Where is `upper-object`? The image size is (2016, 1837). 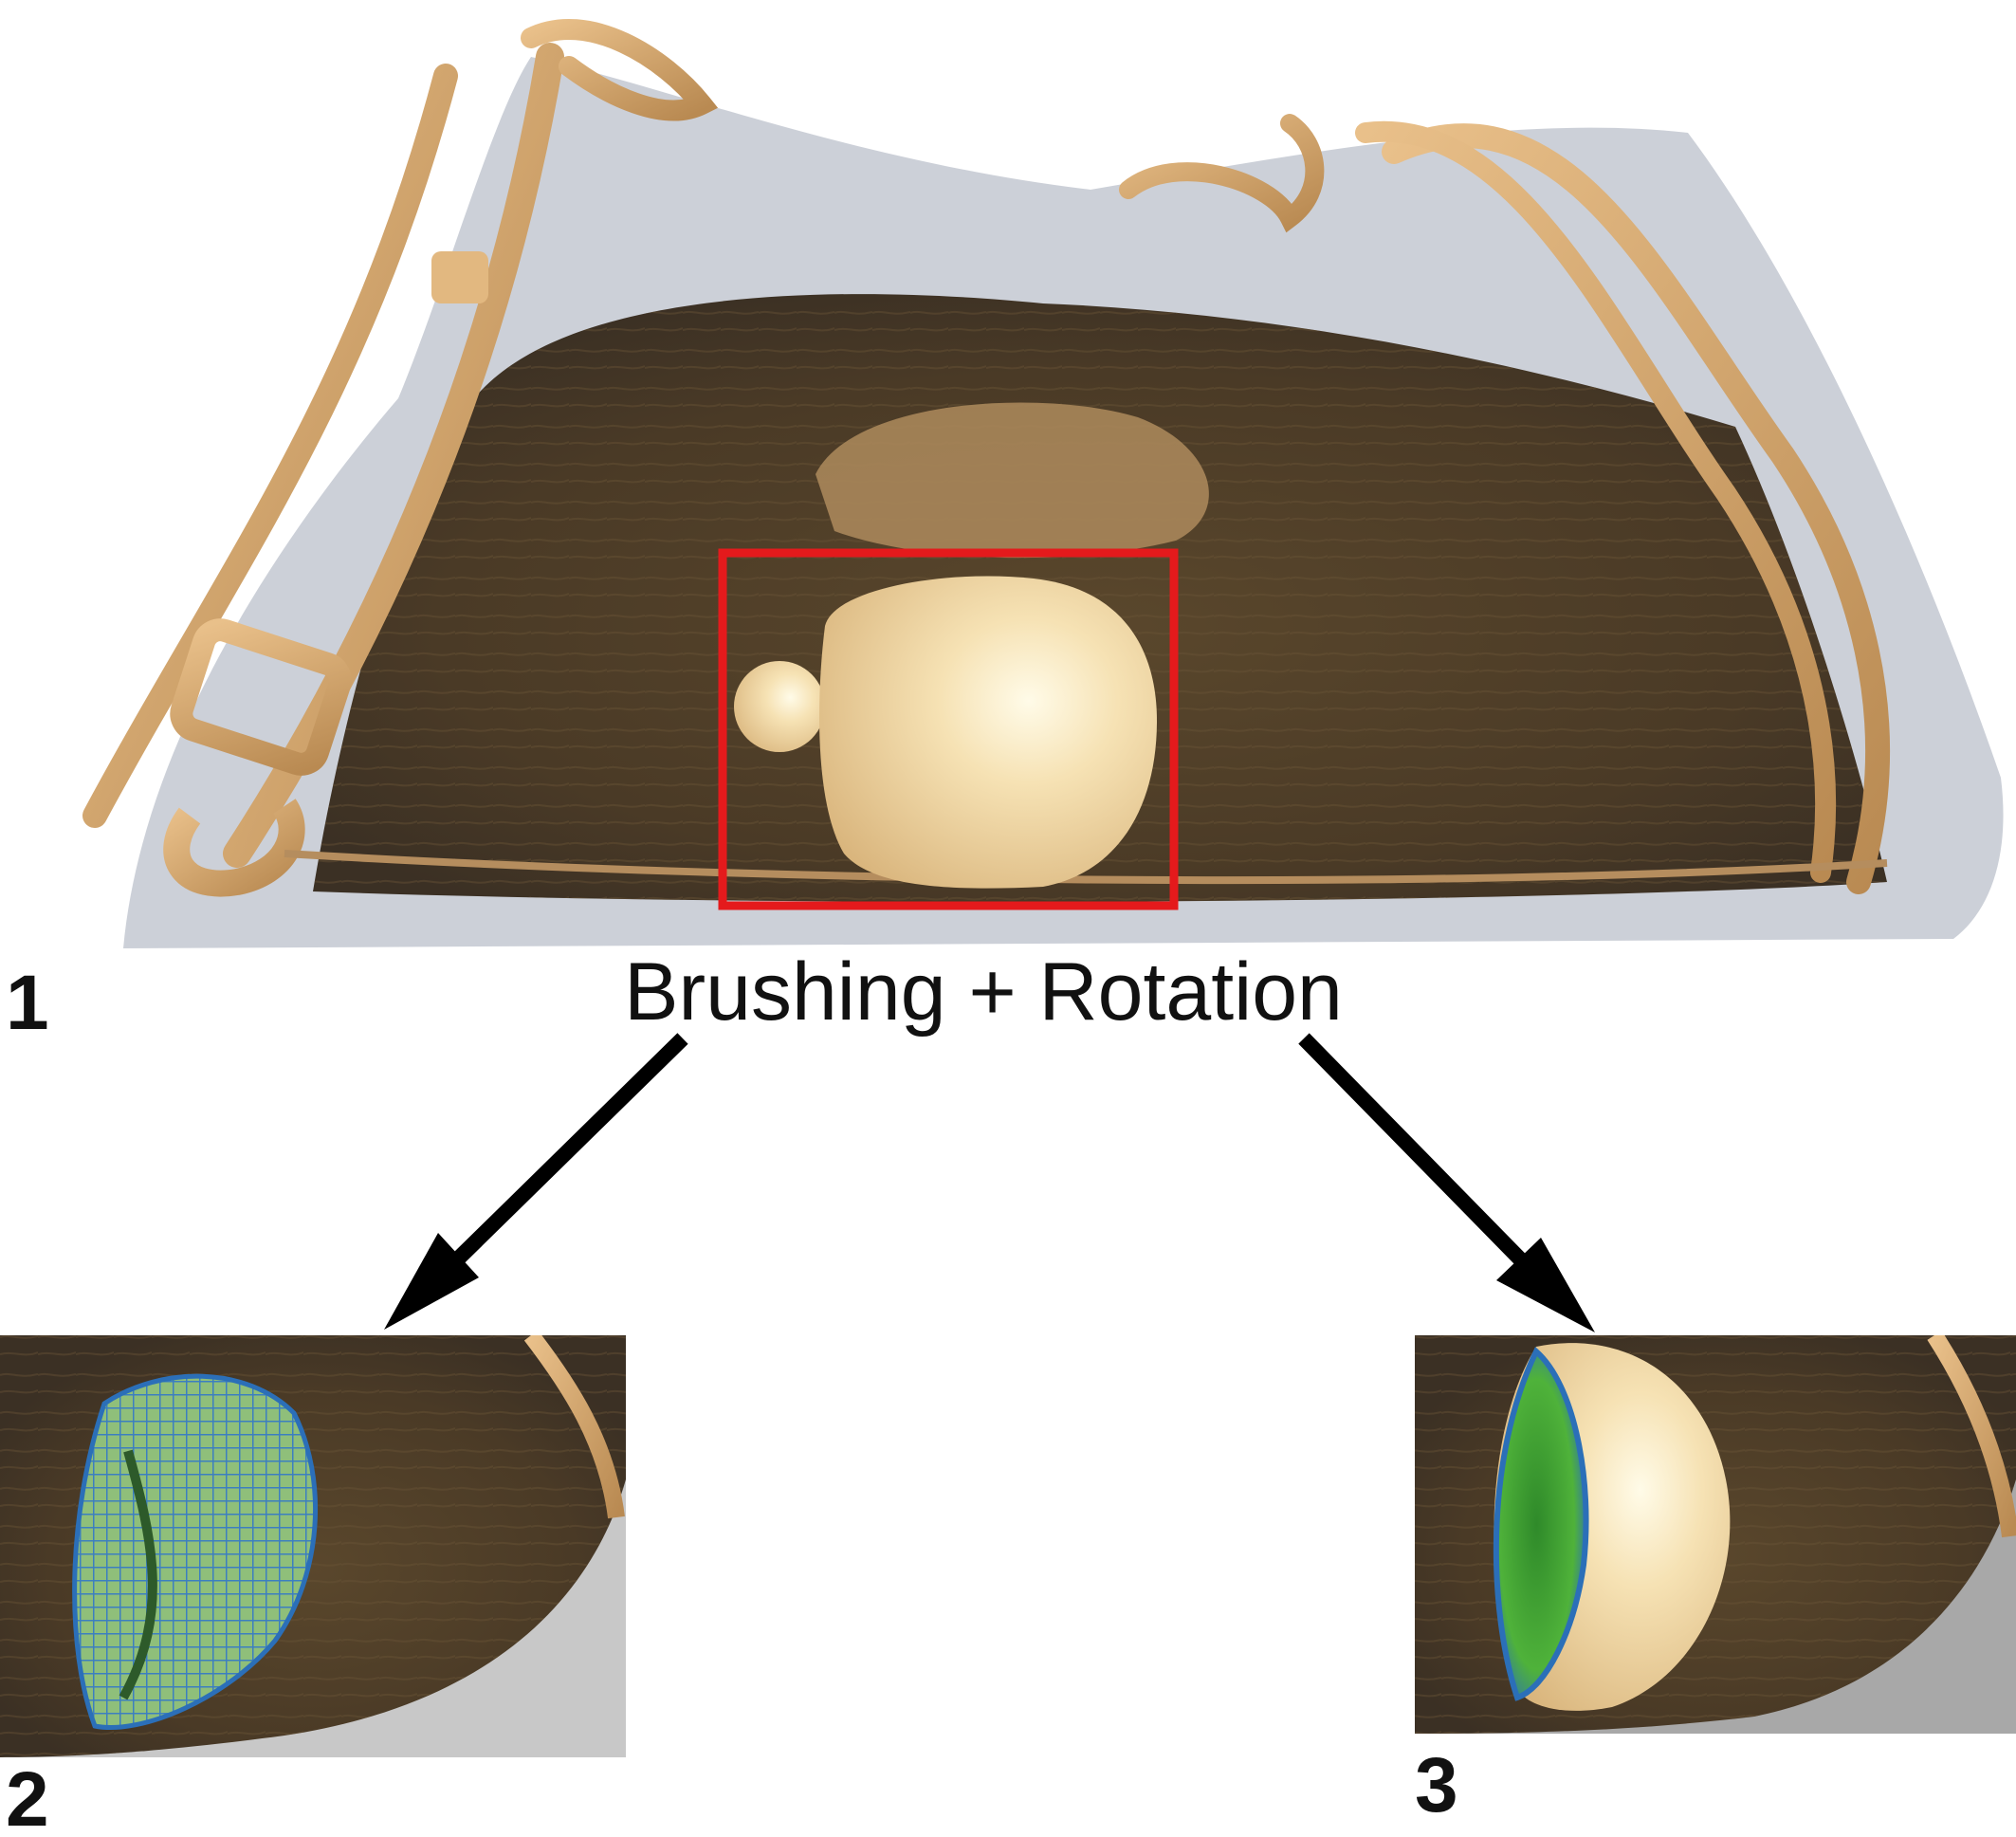 upper-object is located at coordinates (1012, 481).